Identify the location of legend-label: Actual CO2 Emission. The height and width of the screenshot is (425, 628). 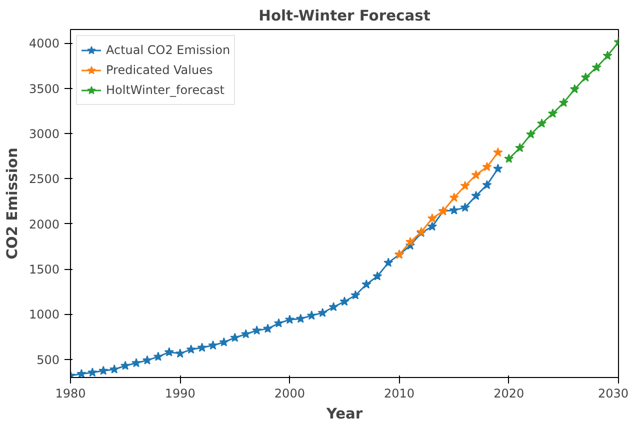
(168, 50).